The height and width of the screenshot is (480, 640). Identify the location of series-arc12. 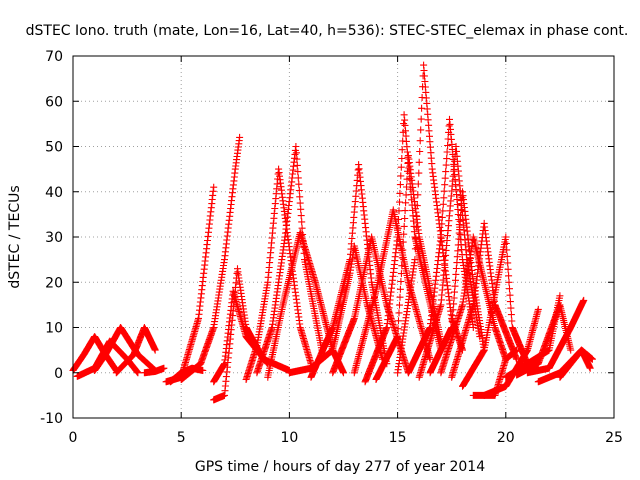
(289, 260).